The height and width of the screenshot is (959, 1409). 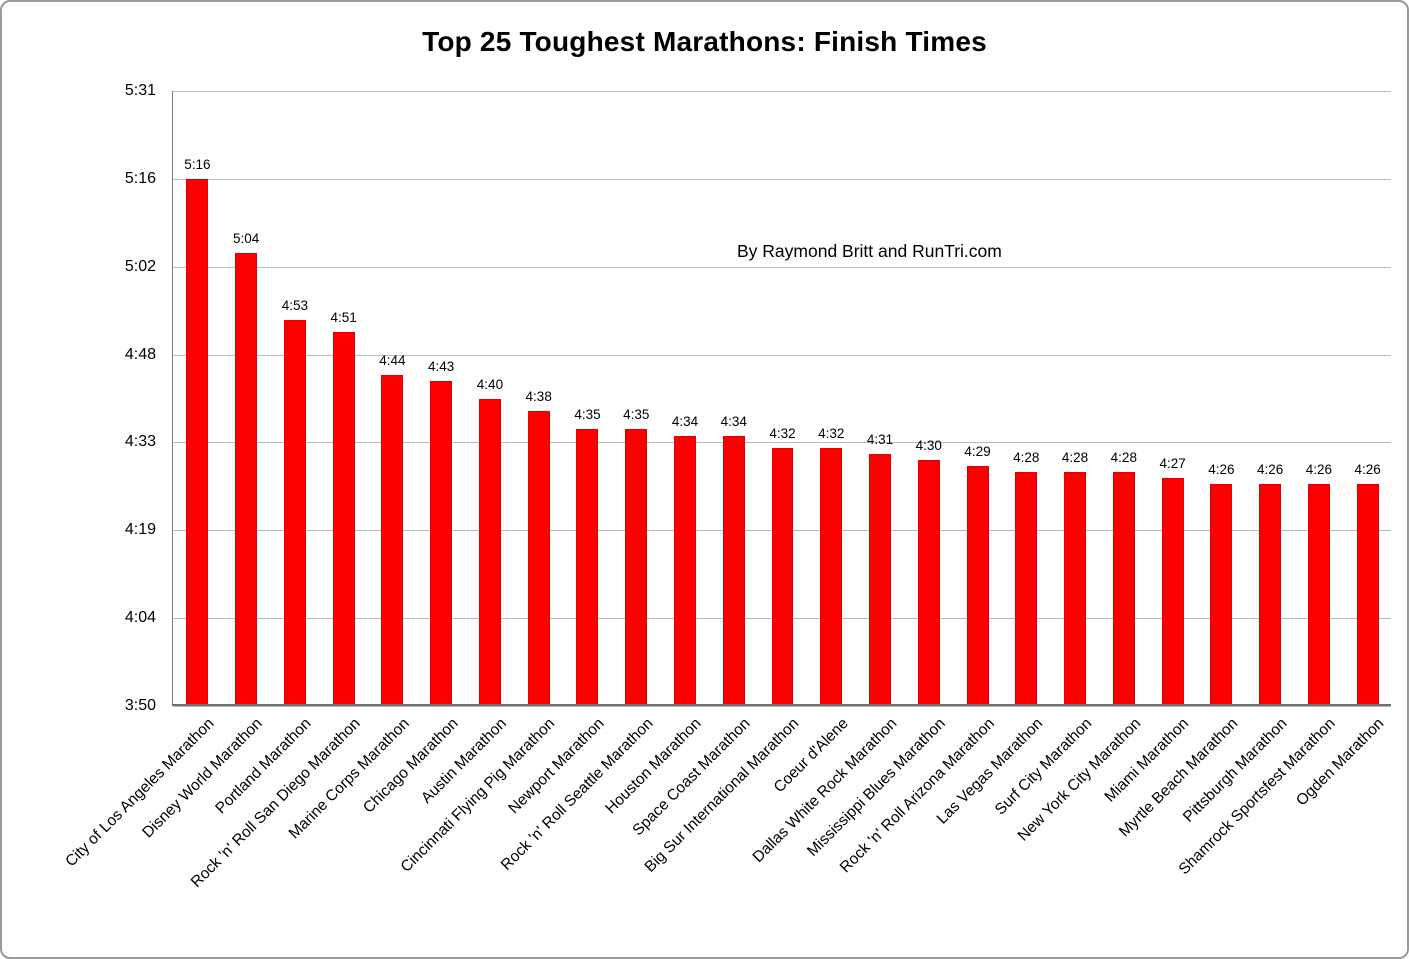 I want to click on bar-value-label: 4:31, so click(x=880, y=439).